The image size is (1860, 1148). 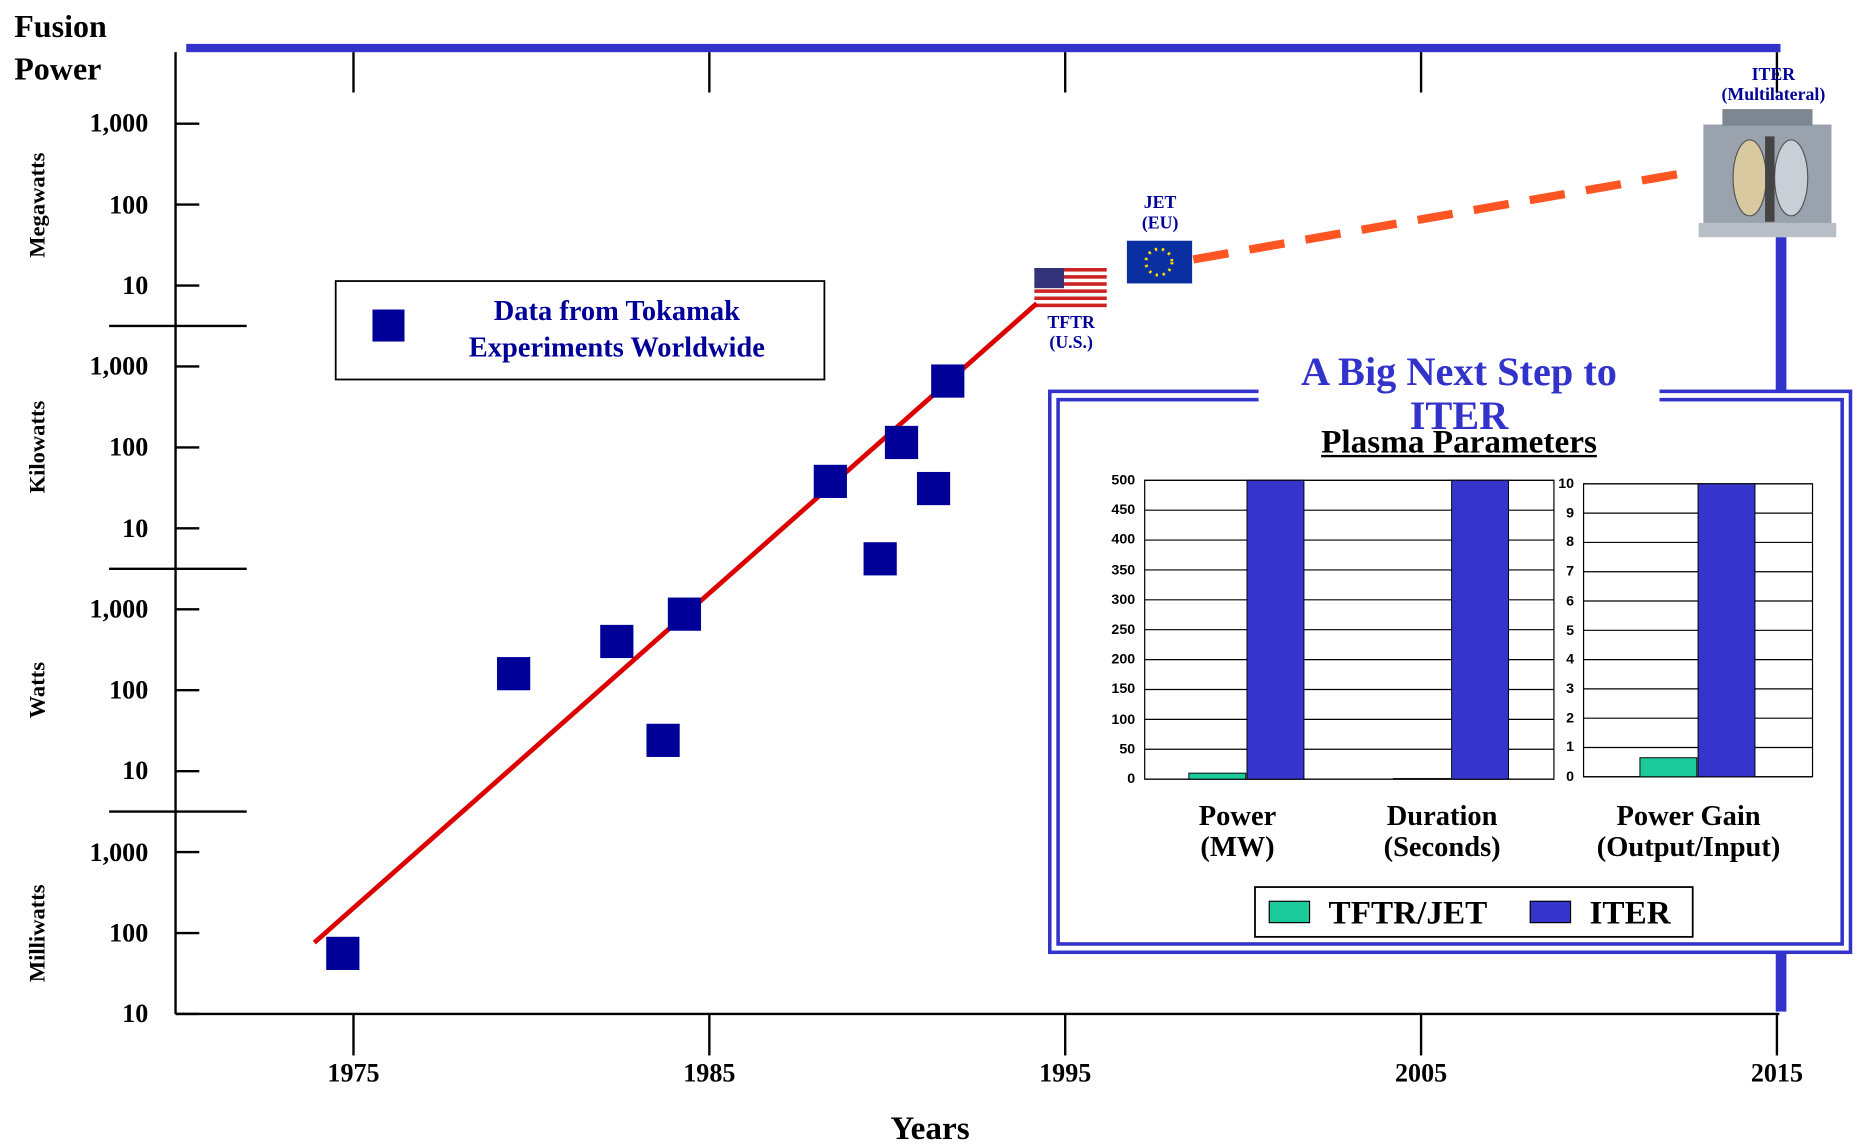 What do you see at coordinates (1071, 333) in the screenshot?
I see `annotation: TFTR (U.S.)` at bounding box center [1071, 333].